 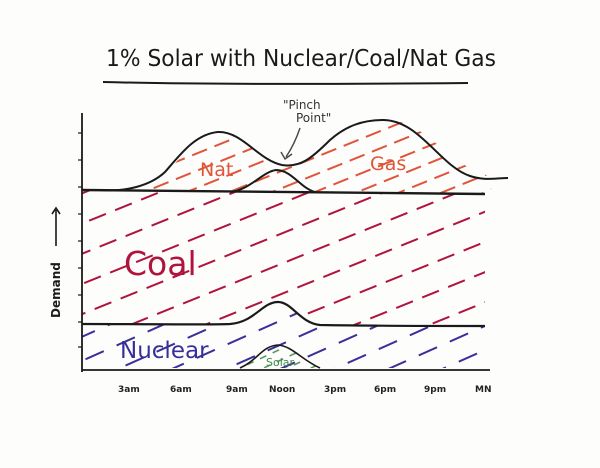 What do you see at coordinates (385, 390) in the screenshot?
I see `x-tick-label: 6pm` at bounding box center [385, 390].